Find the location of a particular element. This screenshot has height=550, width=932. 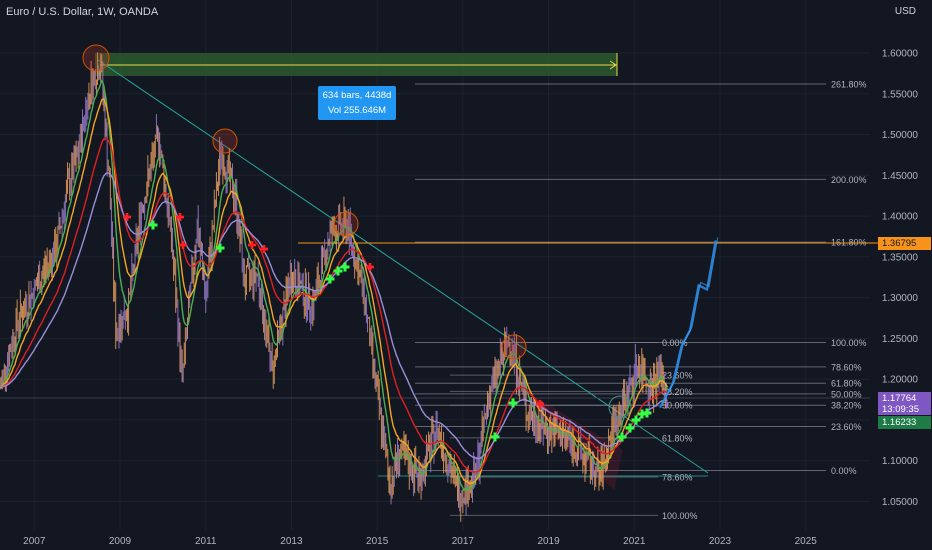

y-tick-label: 1.55000 is located at coordinates (900, 94).